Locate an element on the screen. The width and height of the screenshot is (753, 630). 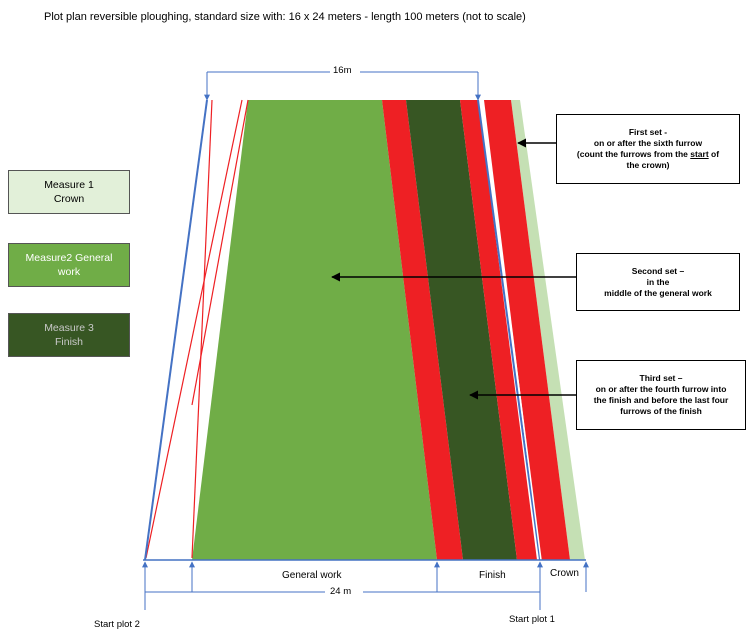
legend-crown: Measure 1 Crown is located at coordinates (69, 192).